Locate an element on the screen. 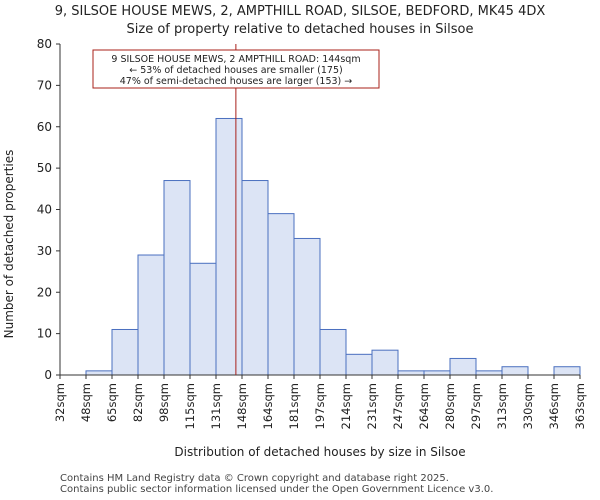  x-tick-label: 214sqm is located at coordinates (346, 406).